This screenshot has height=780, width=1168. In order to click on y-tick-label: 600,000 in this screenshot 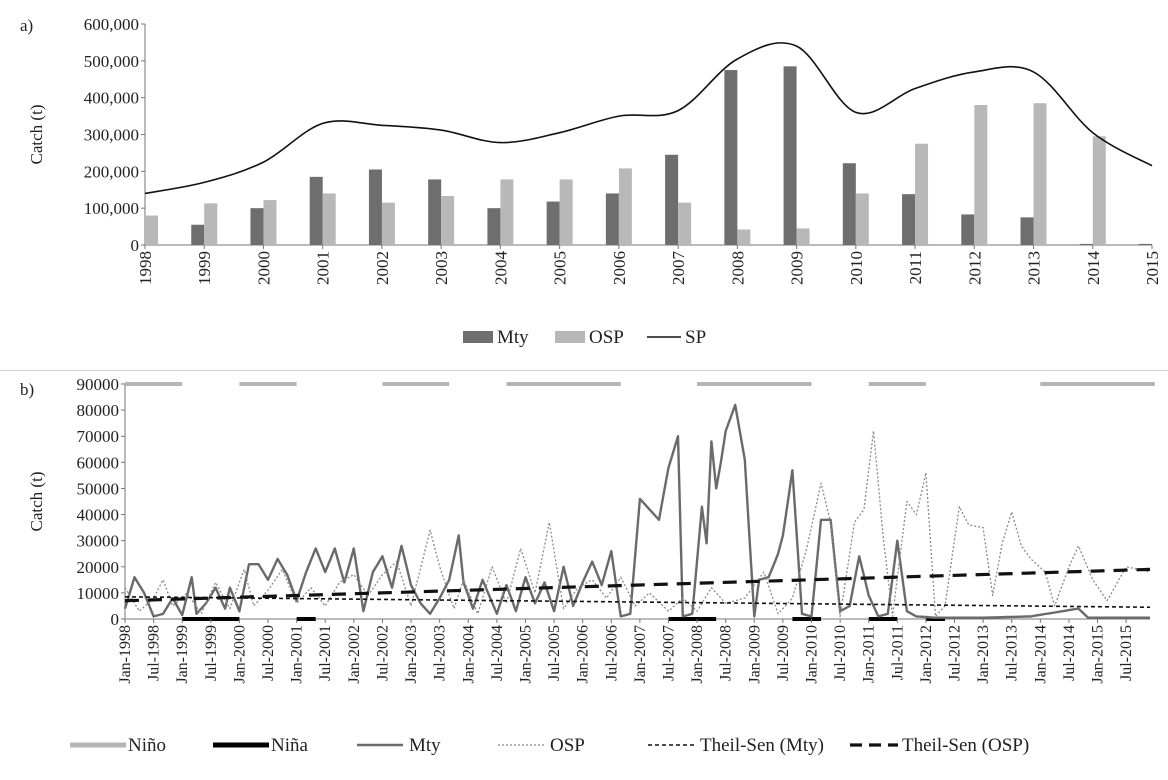, I will do `click(111, 24)`.